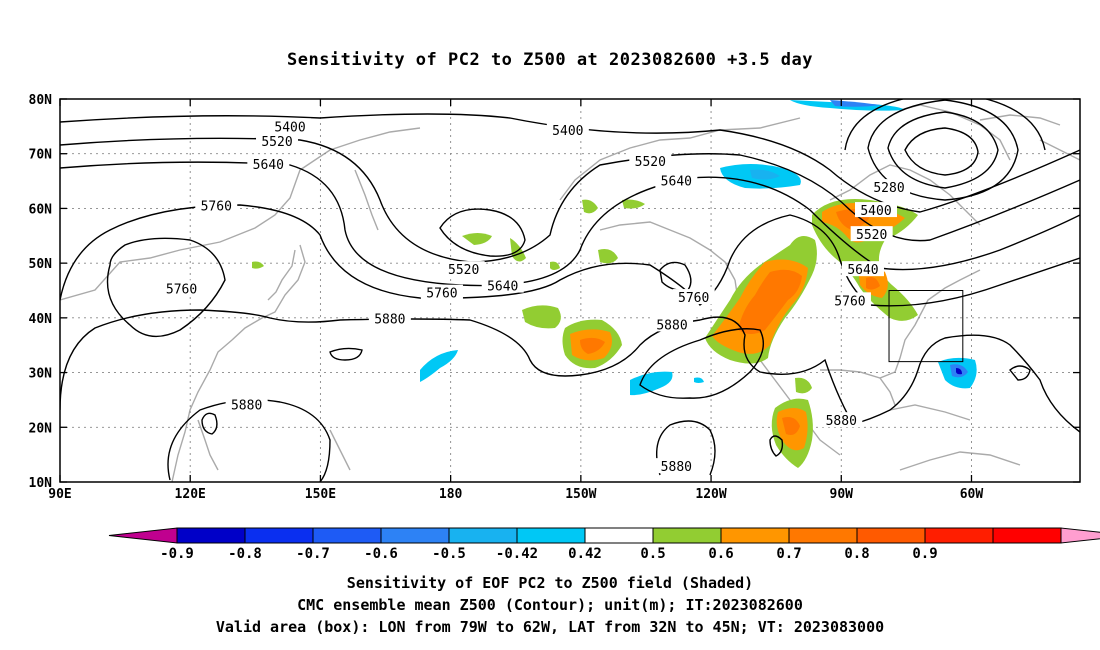 This screenshot has width=1100, height=650. Describe the element at coordinates (585, 554) in the screenshot. I see `colorbar-label: 0.42` at that location.